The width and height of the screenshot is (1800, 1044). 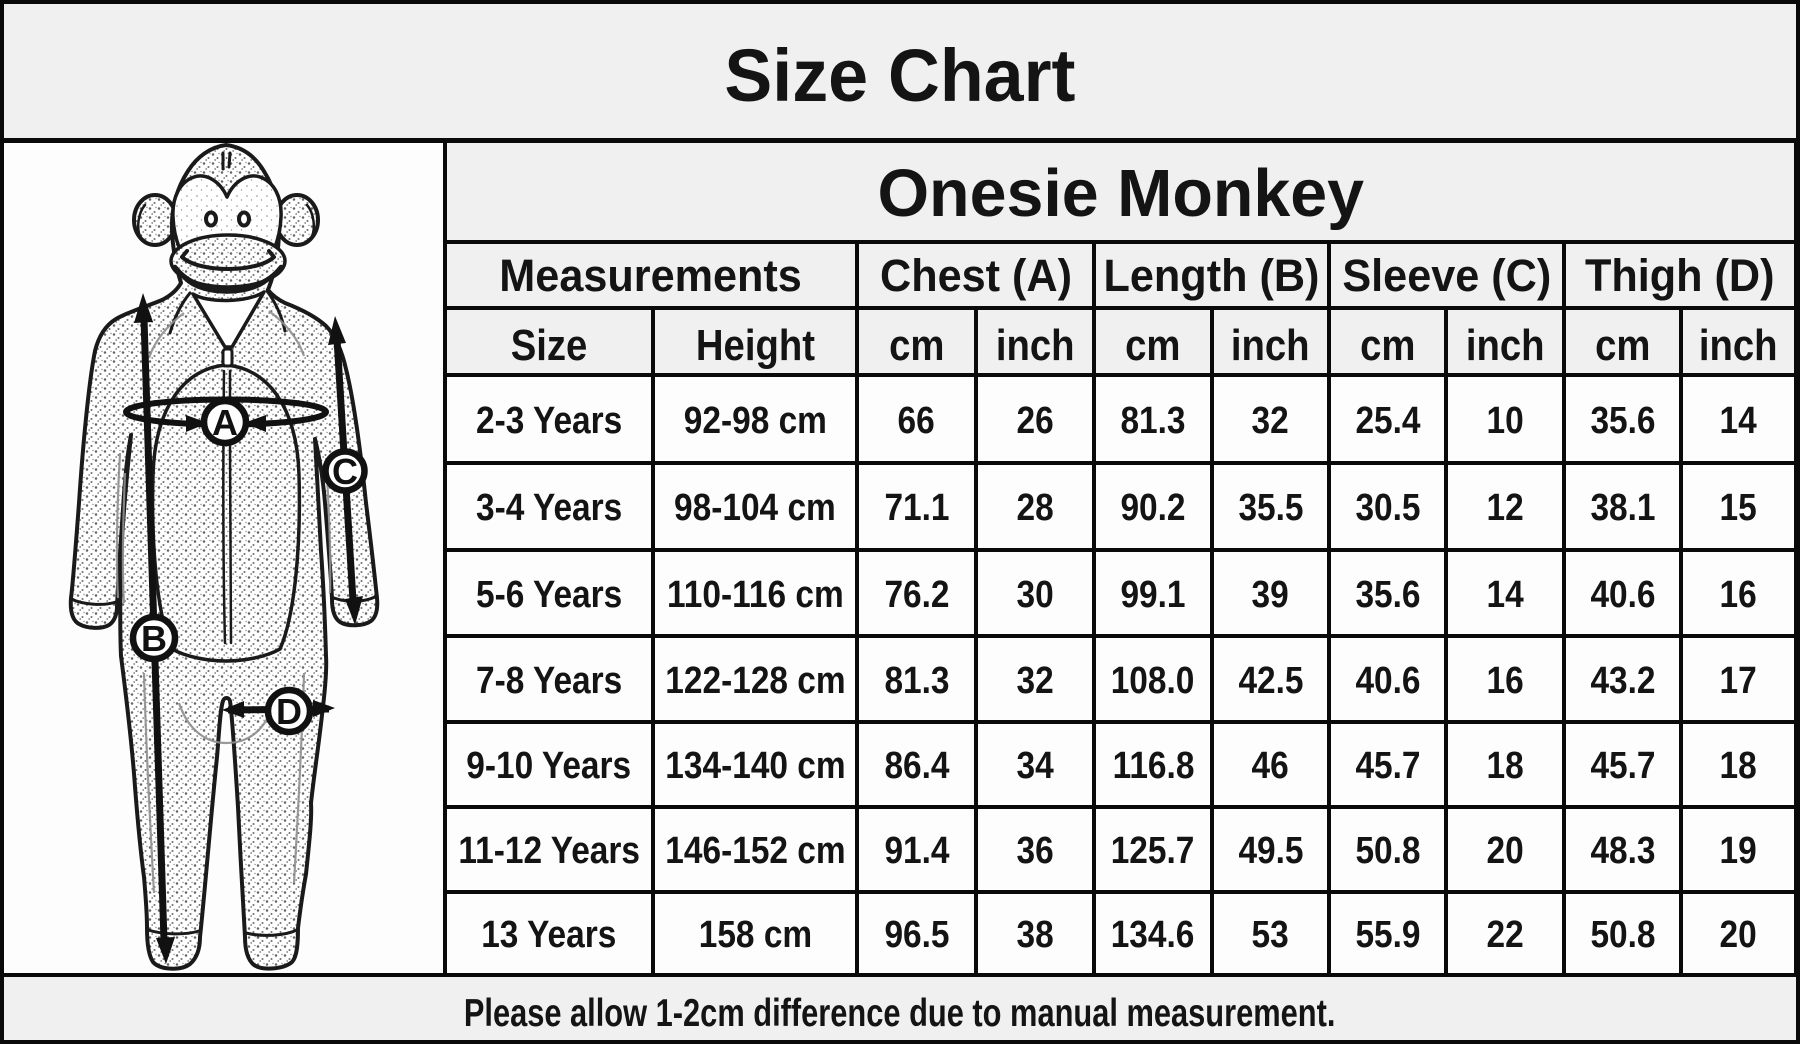 What do you see at coordinates (154, 638) in the screenshot?
I see `svg-text: B` at bounding box center [154, 638].